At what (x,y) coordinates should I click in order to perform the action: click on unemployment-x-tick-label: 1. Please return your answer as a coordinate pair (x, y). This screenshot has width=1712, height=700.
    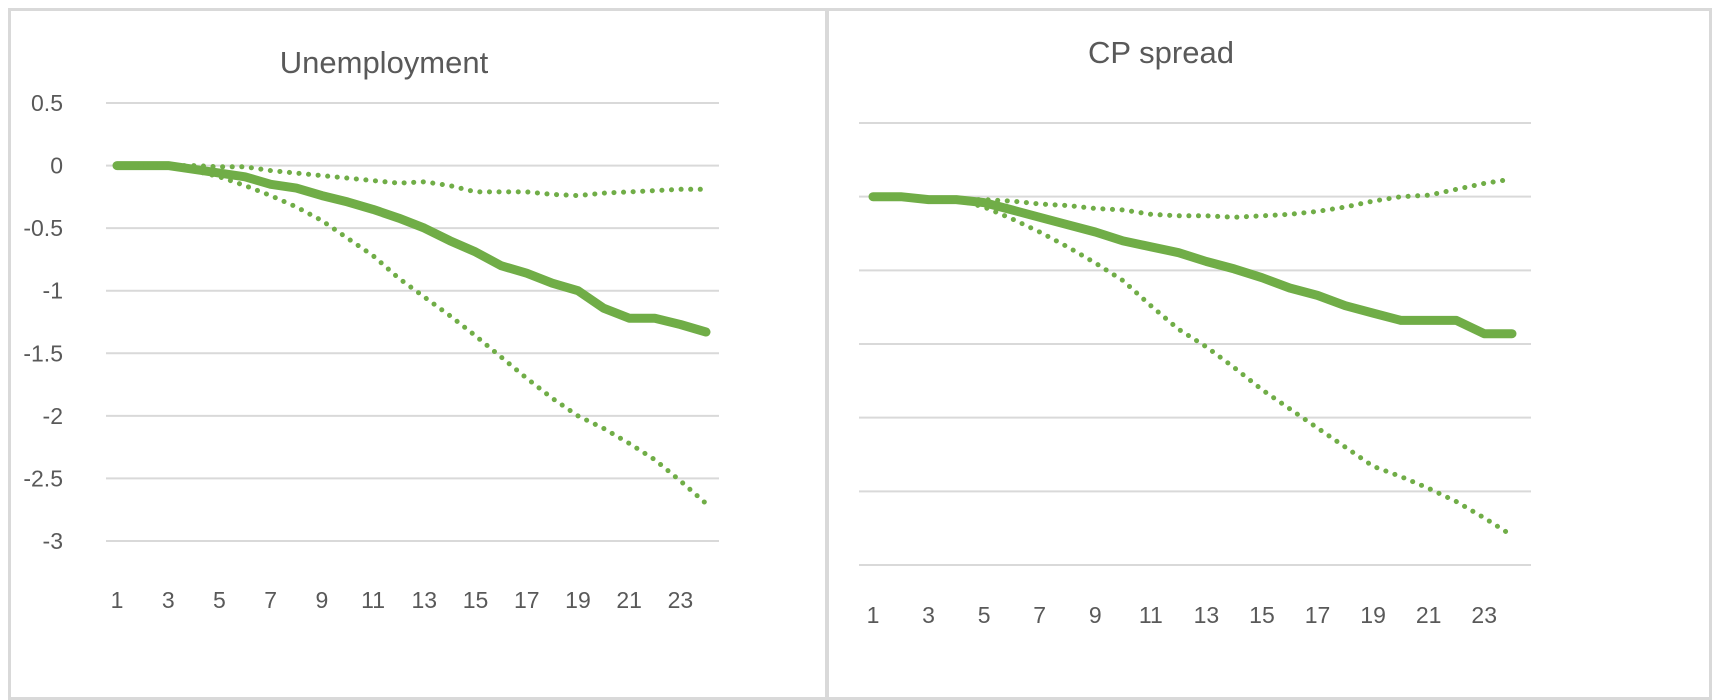
    Looking at the image, I should click on (117, 600).